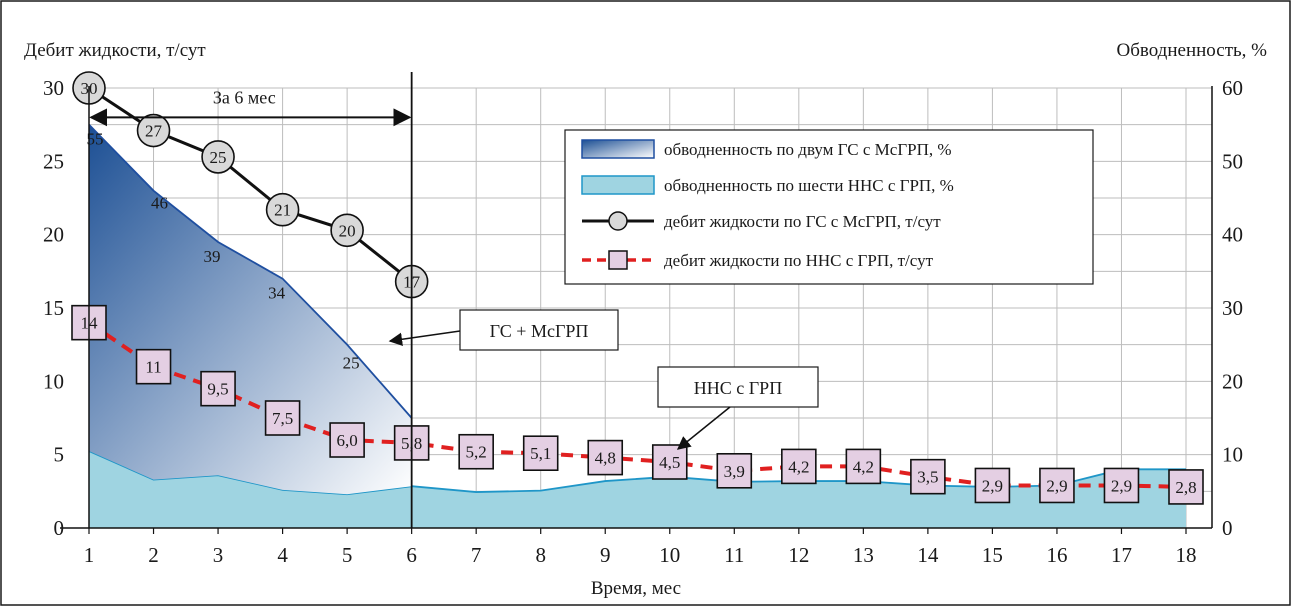 The width and height of the screenshot is (1291, 606). I want to click on callout-nns-arrow, so click(703, 428).